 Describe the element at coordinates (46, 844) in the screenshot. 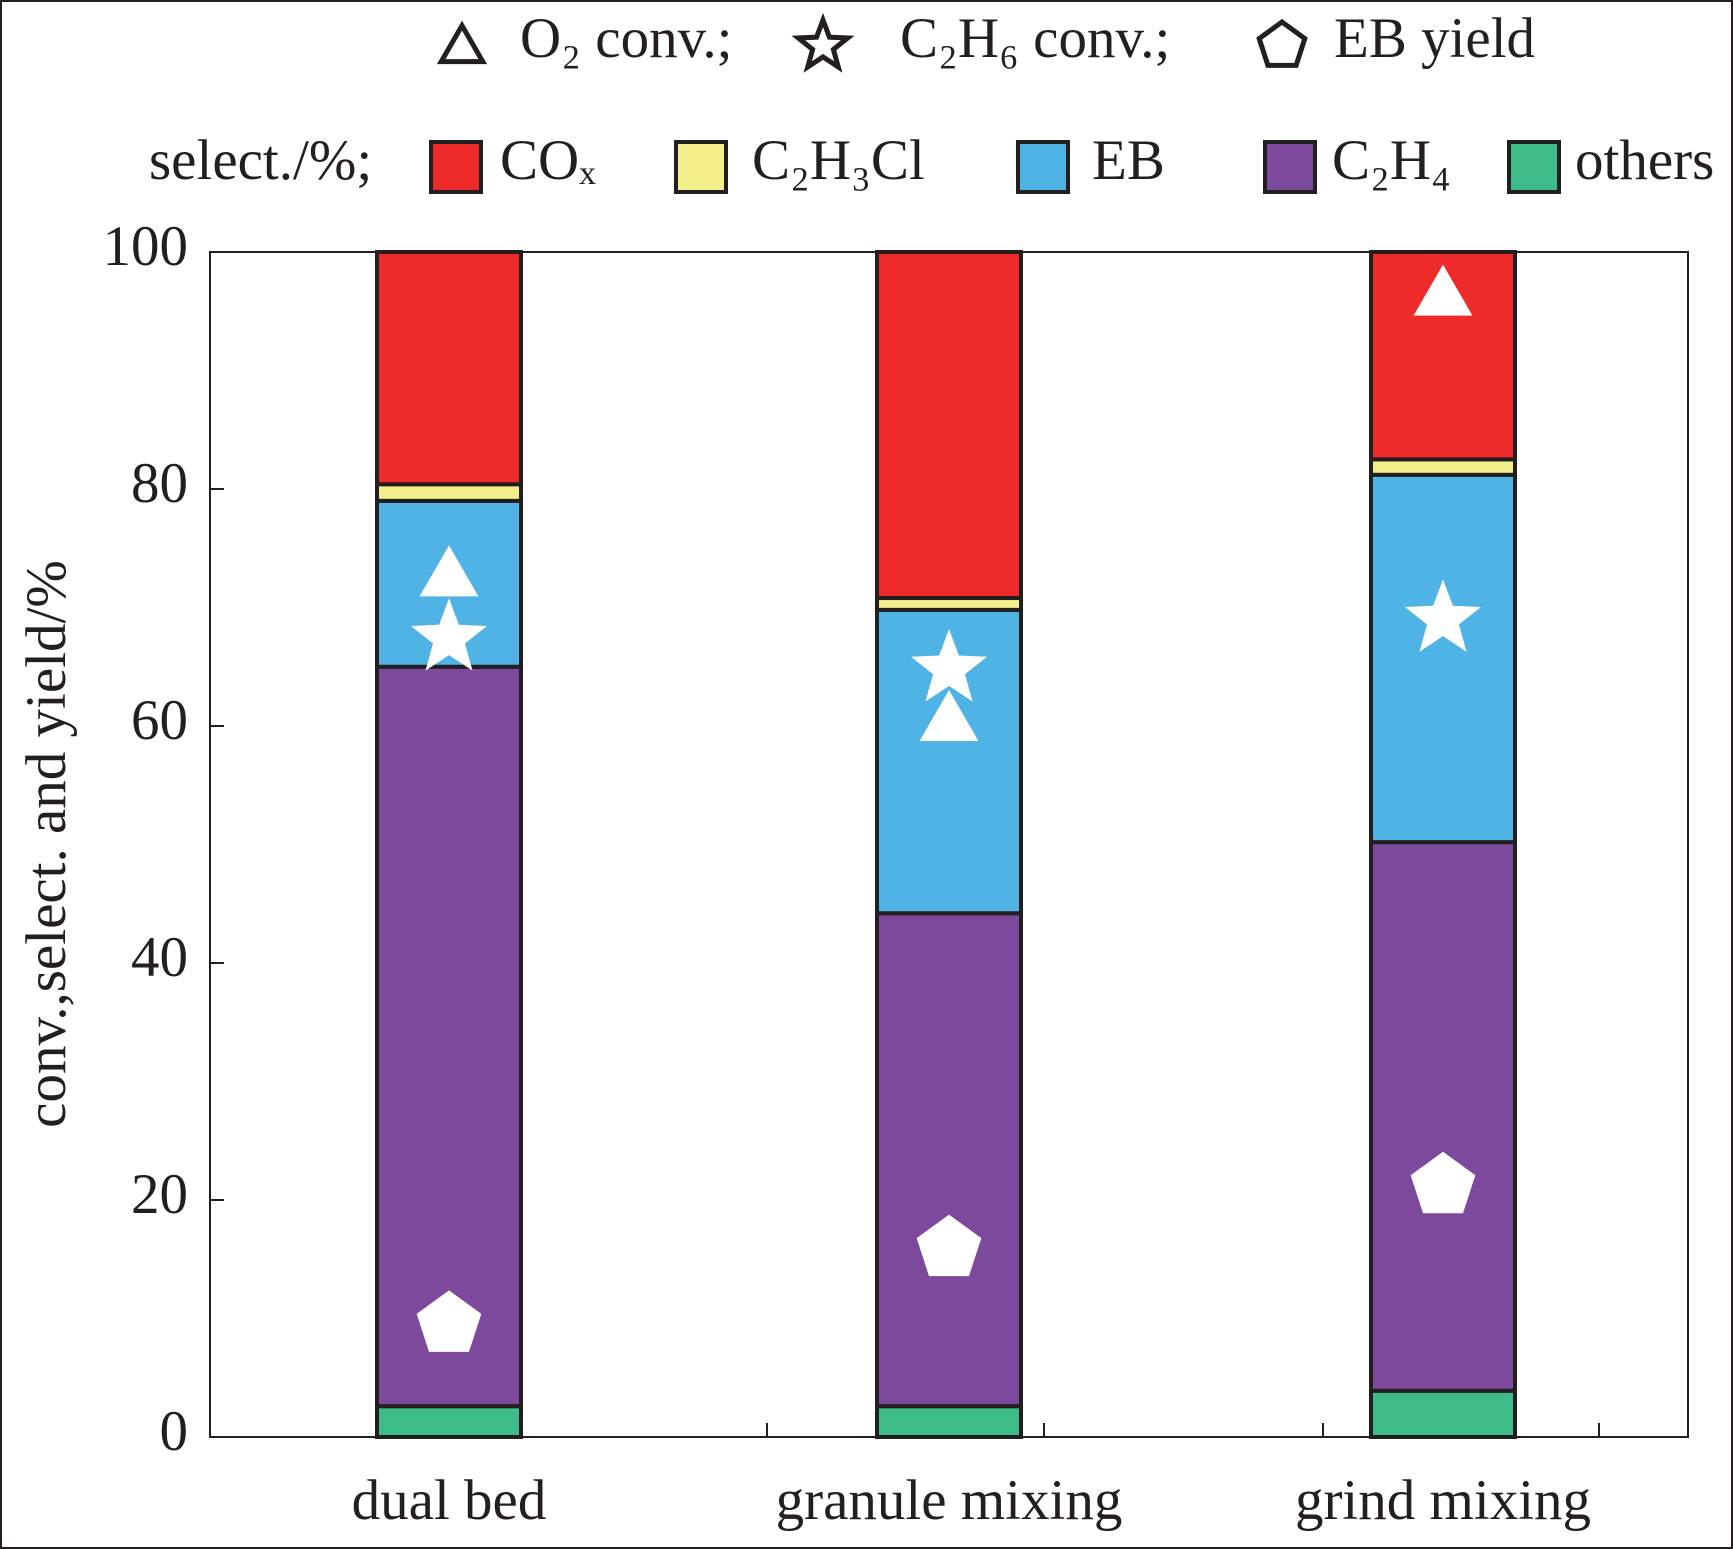

I see `y-axis-label: conv.,select. and yield/%` at that location.